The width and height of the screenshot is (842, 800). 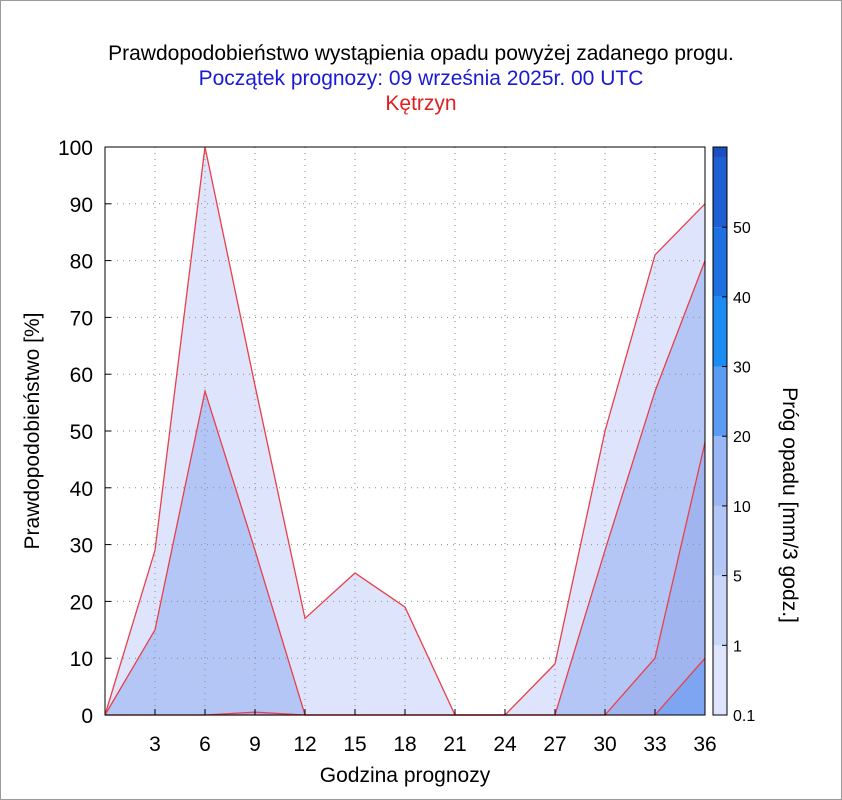 What do you see at coordinates (742, 298) in the screenshot?
I see `colorbar-tick-label: 40` at bounding box center [742, 298].